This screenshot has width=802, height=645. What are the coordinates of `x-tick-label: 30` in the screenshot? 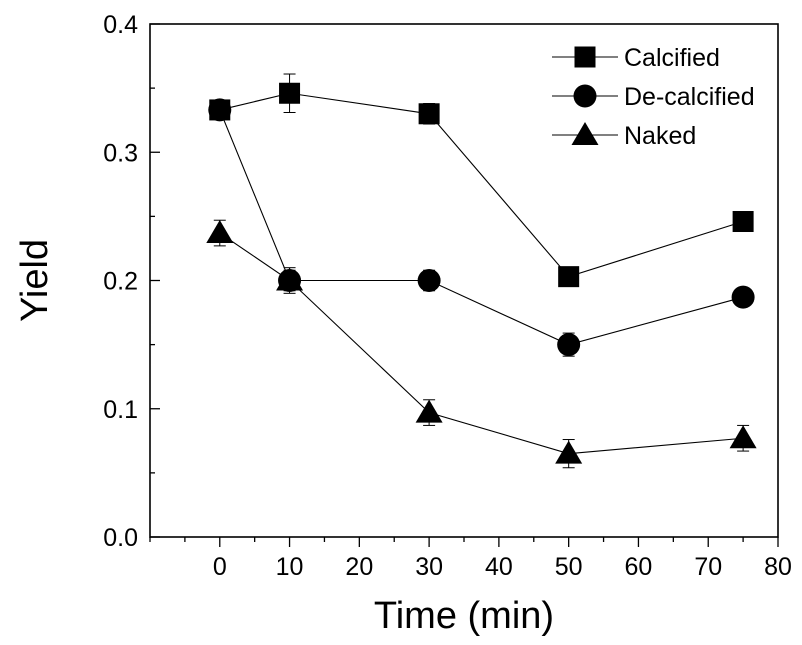 It's located at (429, 567).